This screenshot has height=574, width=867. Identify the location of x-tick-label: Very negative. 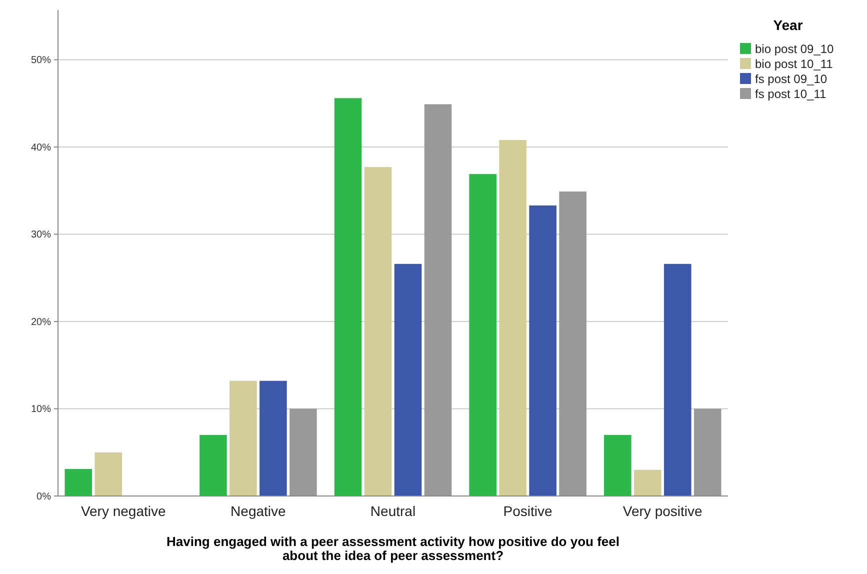
(123, 511).